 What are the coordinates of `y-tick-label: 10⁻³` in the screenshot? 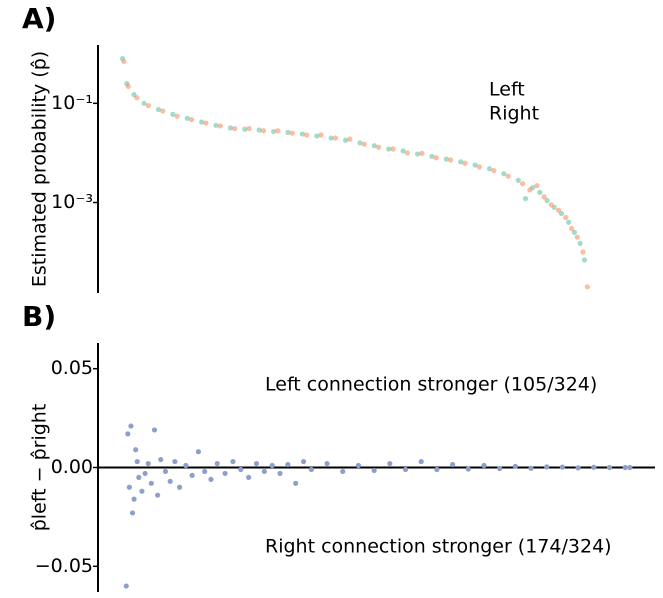 It's located at (72, 202).